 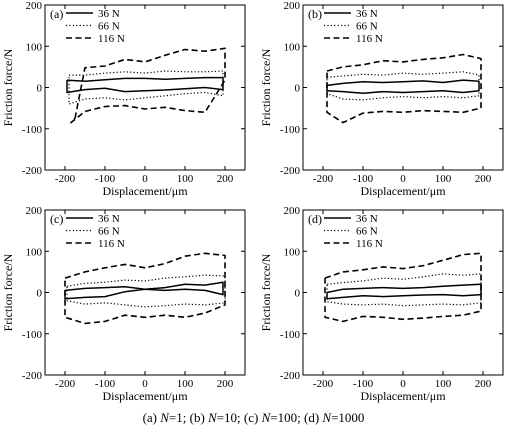 I want to click on panel-label: (c), so click(x=56, y=219).